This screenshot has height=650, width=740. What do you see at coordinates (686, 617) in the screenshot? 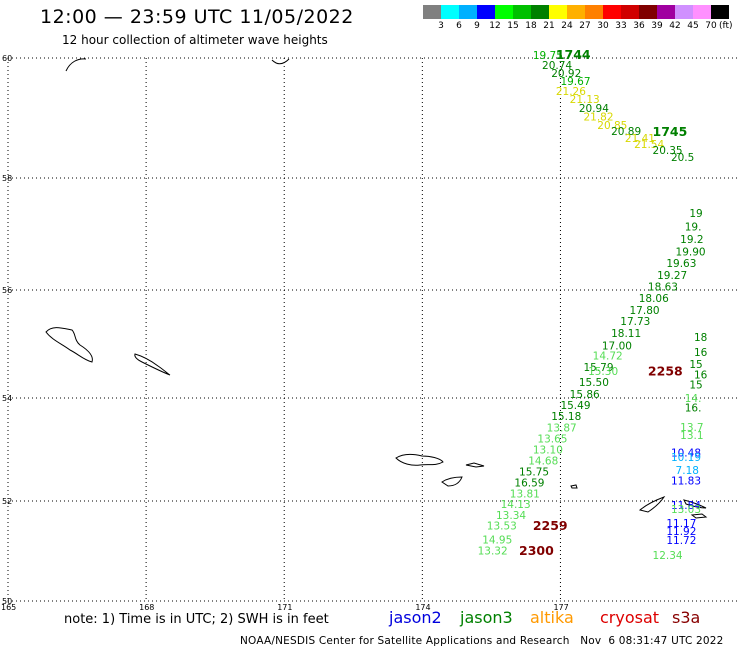
I see `satellite-label-s3a: s3a` at bounding box center [686, 617].